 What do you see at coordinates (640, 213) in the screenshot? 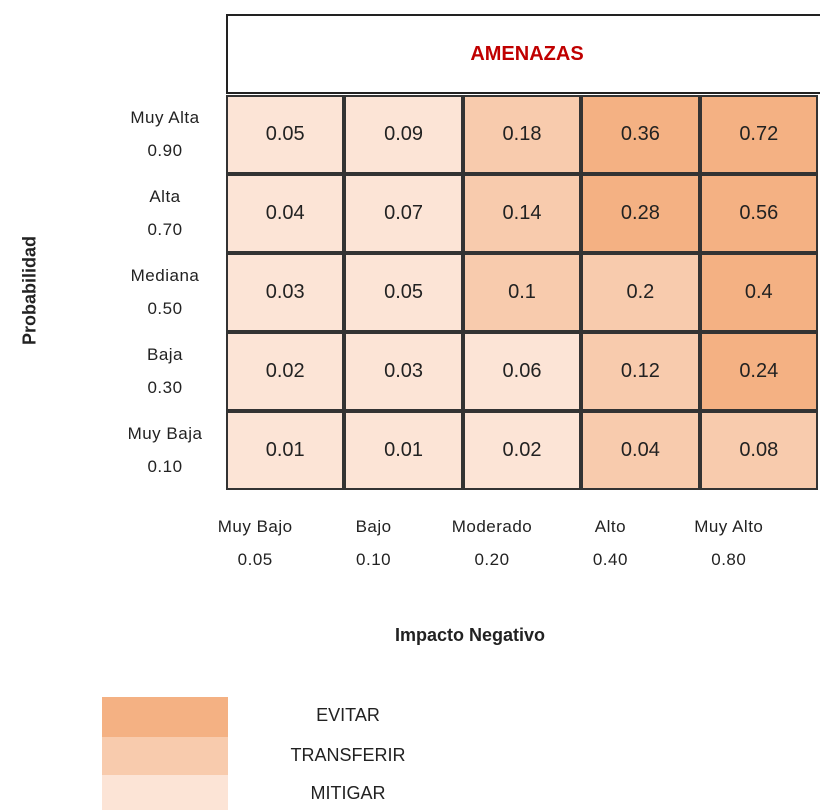
I see `matrix-cell: 0.28` at bounding box center [640, 213].